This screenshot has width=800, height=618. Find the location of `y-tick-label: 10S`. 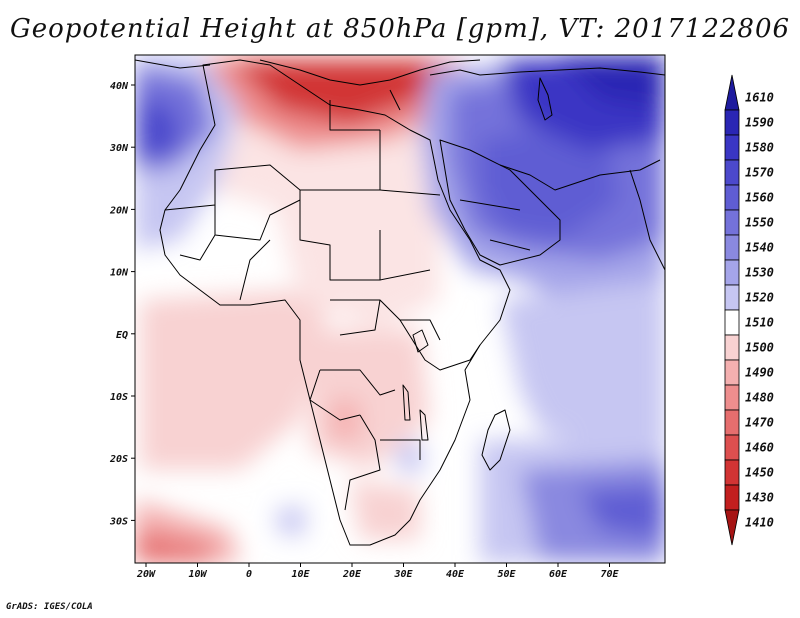

y-tick-label: 10S is located at coordinates (119, 397).